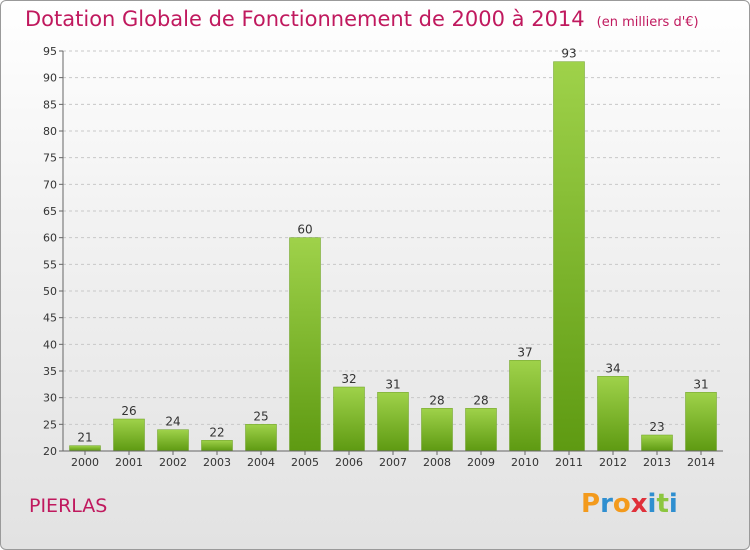 Image resolution: width=750 pixels, height=550 pixels. I want to click on y-tick-label: 70, so click(50, 184).